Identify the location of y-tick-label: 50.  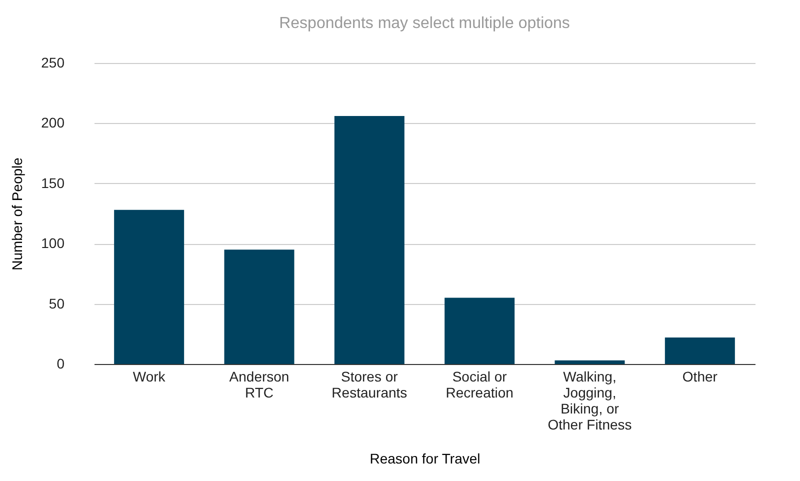
(56, 303).